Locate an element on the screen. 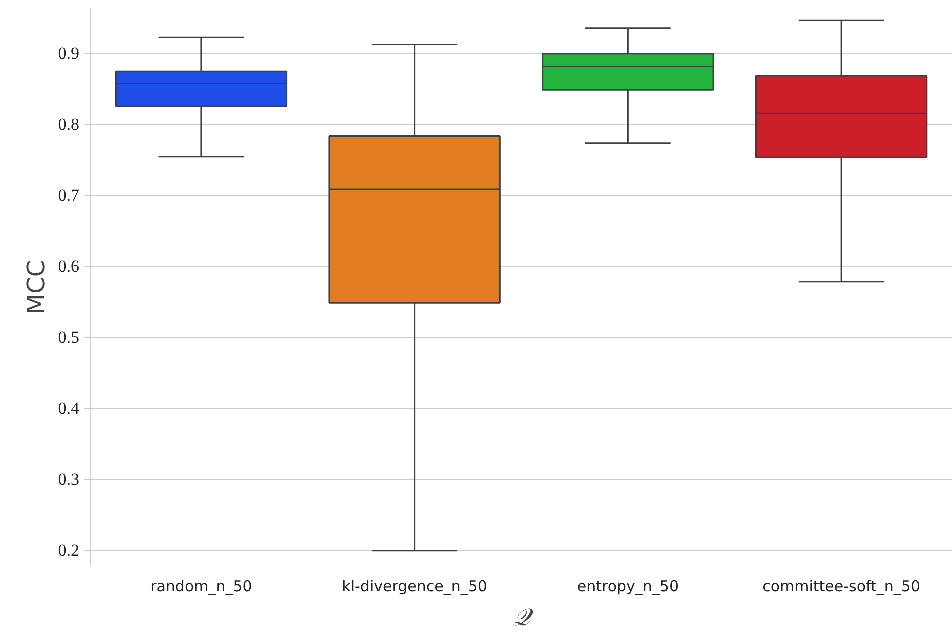 The width and height of the screenshot is (952, 634). y-tick-label: 0.3 is located at coordinates (69, 480).